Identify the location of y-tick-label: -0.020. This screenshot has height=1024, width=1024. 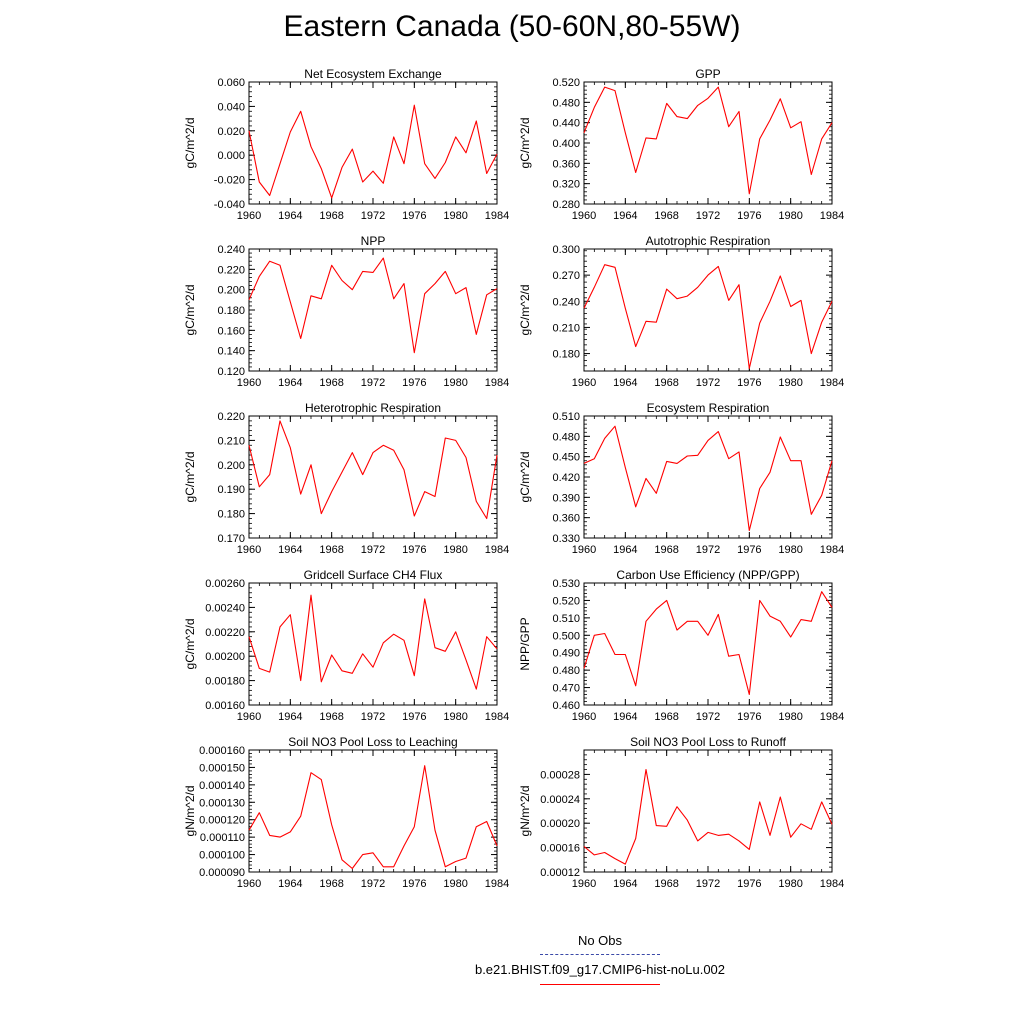
(229, 181).